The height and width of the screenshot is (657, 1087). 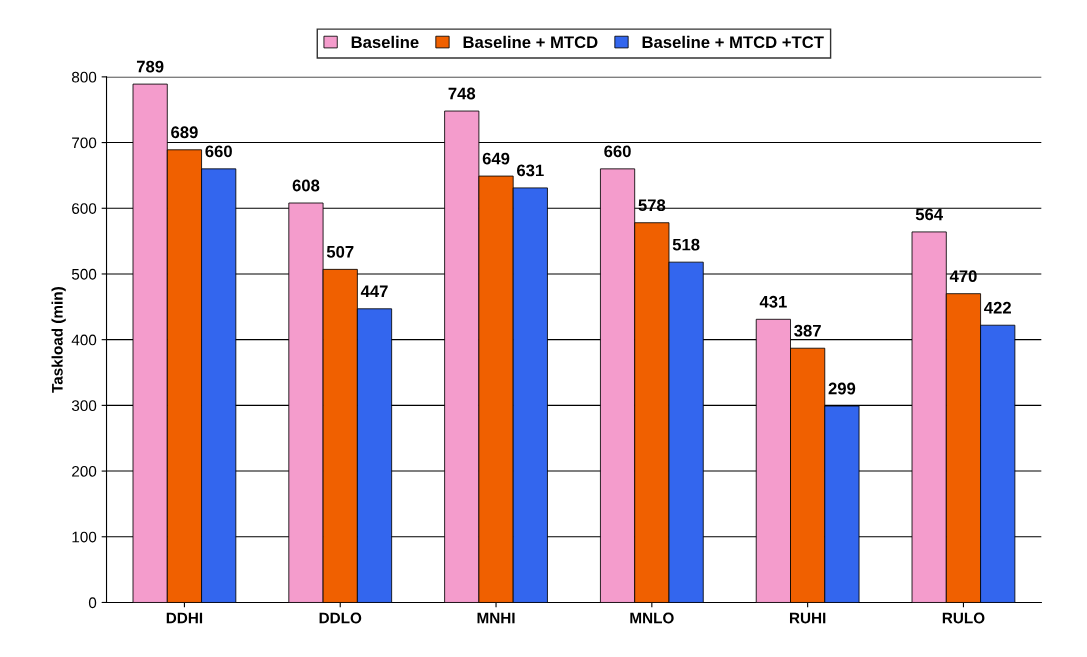 What do you see at coordinates (306, 185) in the screenshot?
I see `data-label: 608` at bounding box center [306, 185].